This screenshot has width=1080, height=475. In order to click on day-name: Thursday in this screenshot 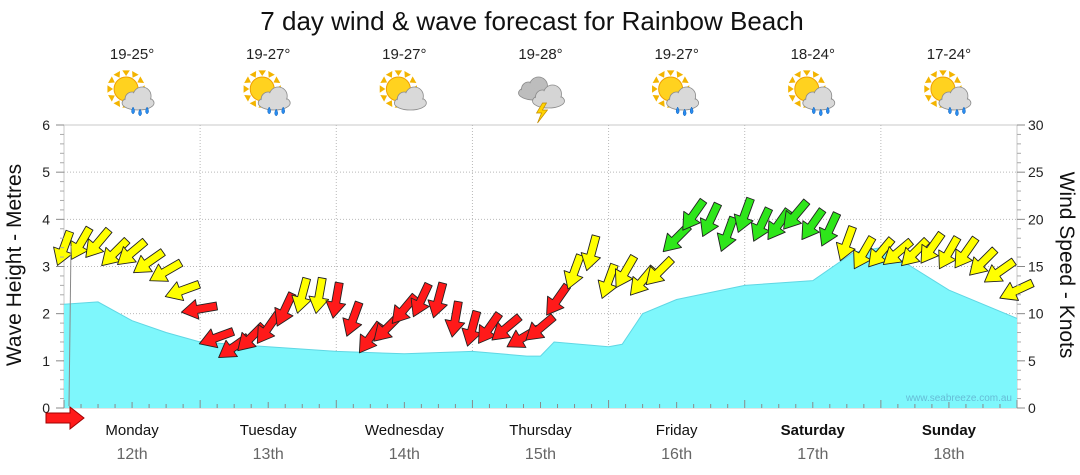, I will do `click(540, 430)`.